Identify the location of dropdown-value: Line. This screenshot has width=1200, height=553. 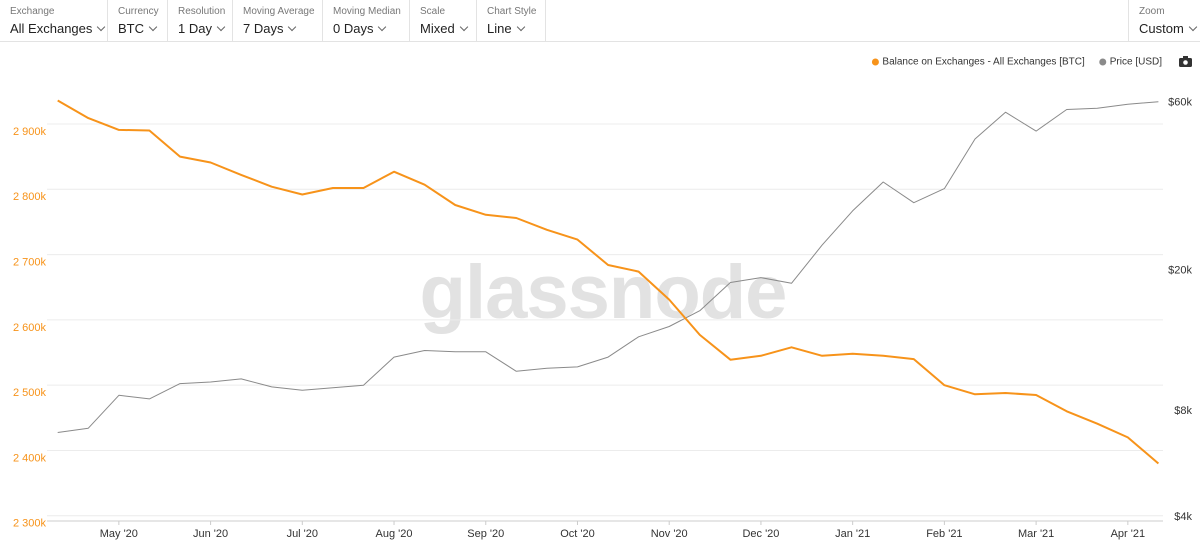
(499, 28).